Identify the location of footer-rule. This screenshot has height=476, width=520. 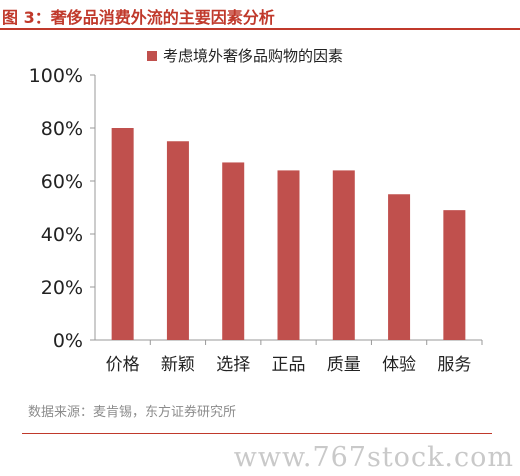
(257, 433).